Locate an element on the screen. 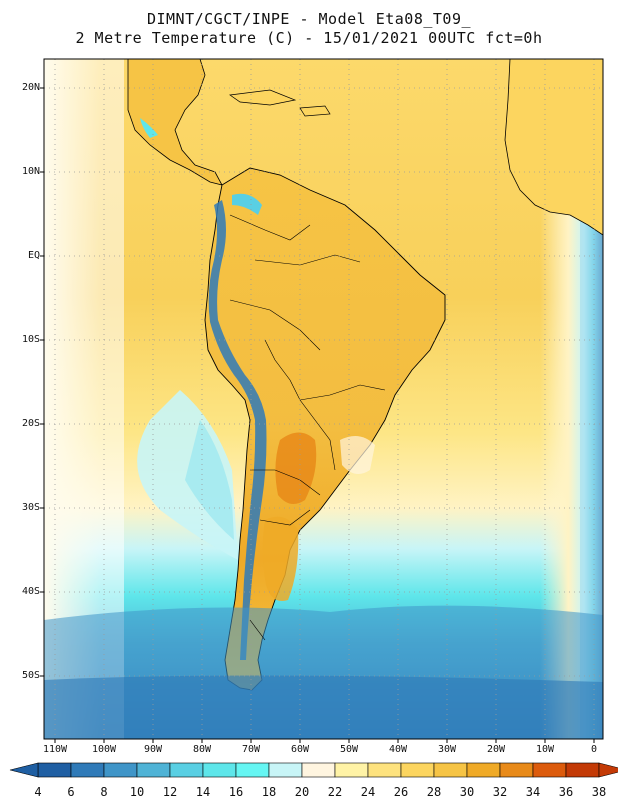 The height and width of the screenshot is (800, 618). cool-upwelling-core is located at coordinates (209, 480).